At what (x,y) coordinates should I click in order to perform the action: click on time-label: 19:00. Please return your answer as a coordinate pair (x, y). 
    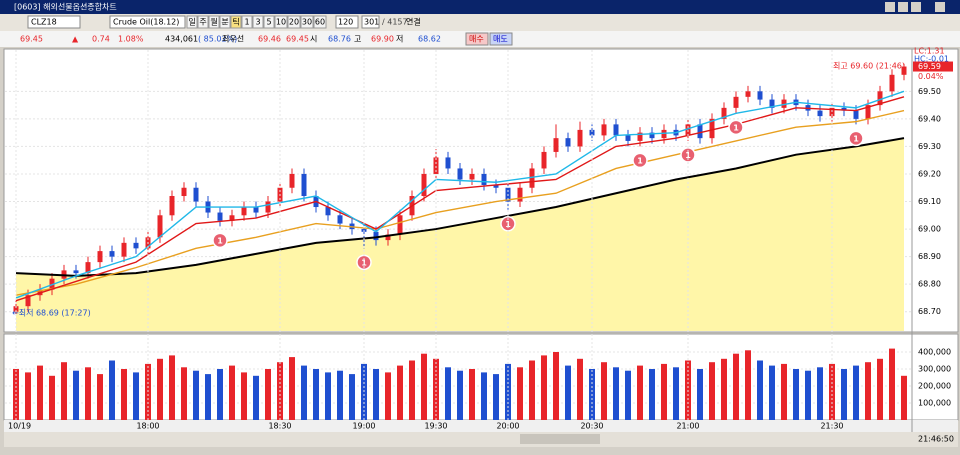
    Looking at the image, I should click on (363, 426).